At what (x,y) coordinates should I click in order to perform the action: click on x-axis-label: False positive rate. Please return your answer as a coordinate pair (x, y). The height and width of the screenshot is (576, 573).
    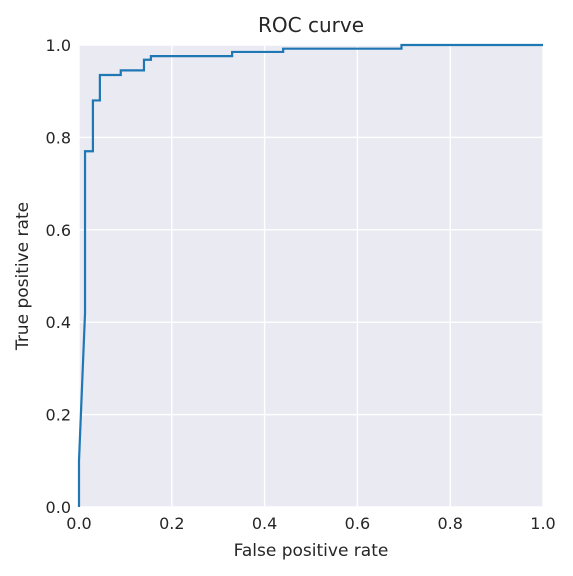
    Looking at the image, I should click on (311, 551).